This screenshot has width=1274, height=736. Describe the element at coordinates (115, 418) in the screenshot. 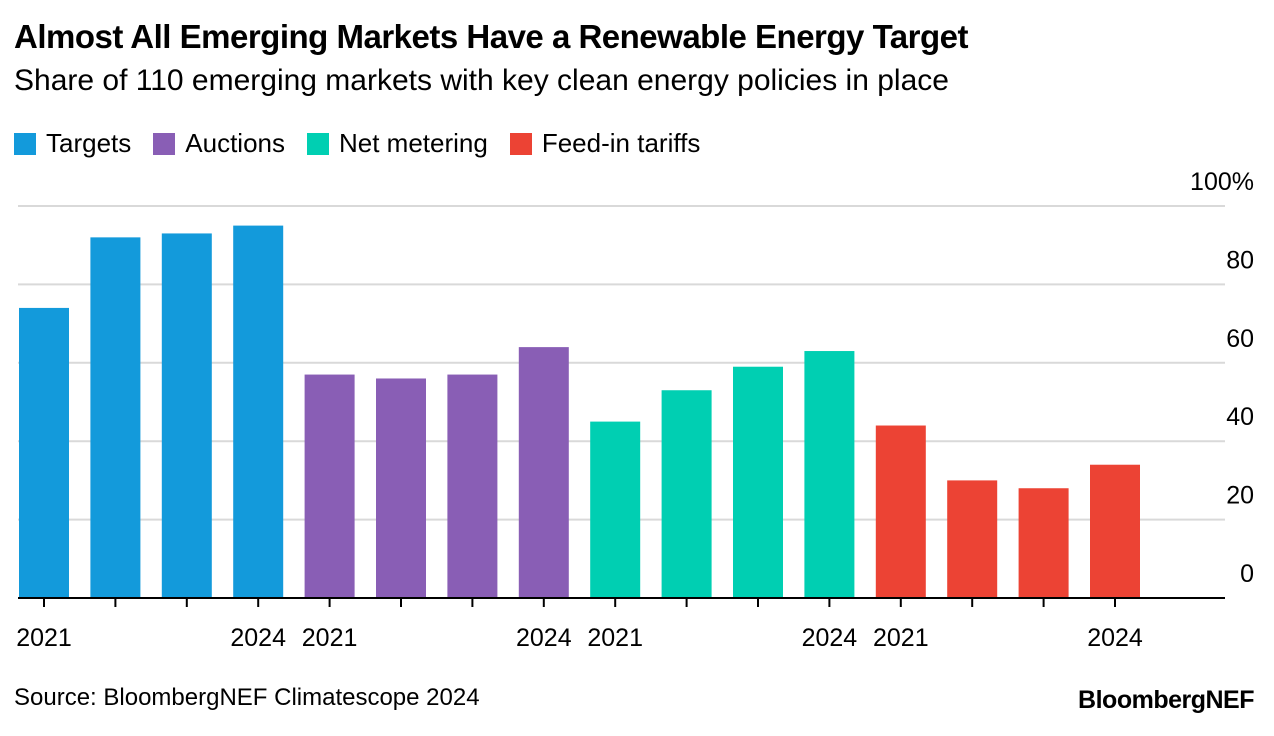

I see `bar-targets-2022` at that location.